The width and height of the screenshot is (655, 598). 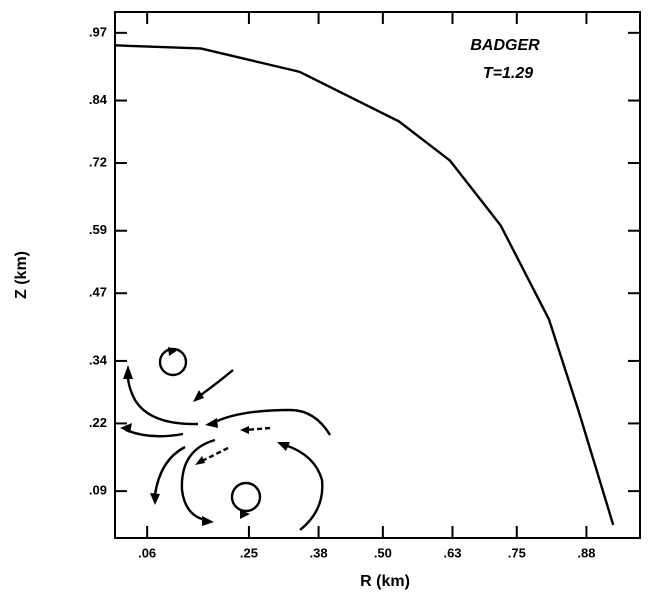 What do you see at coordinates (452, 552) in the screenshot?
I see `x-tick-label: .63` at bounding box center [452, 552].